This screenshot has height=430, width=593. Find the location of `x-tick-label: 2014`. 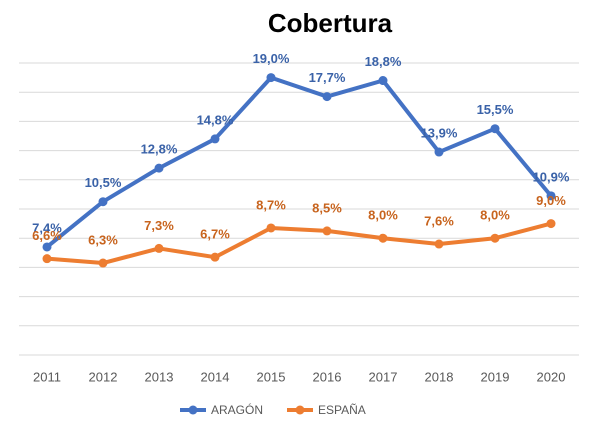

x-tick-label: 2014 is located at coordinates (215, 376).